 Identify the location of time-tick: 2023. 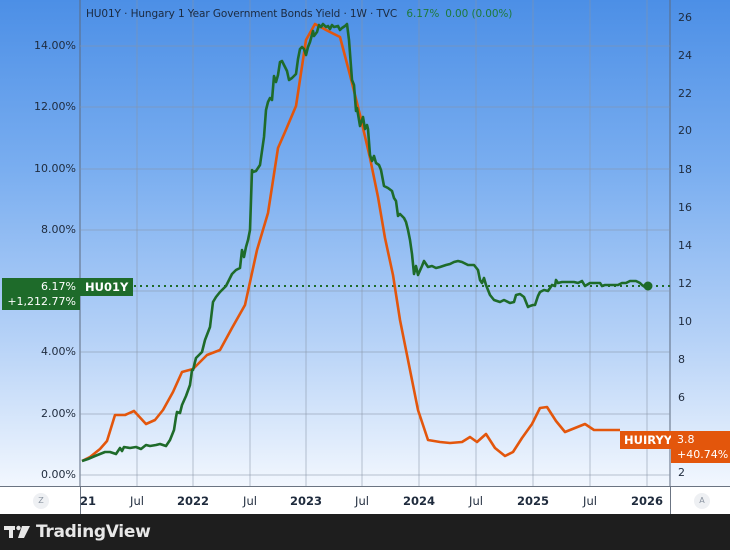
(306, 501).